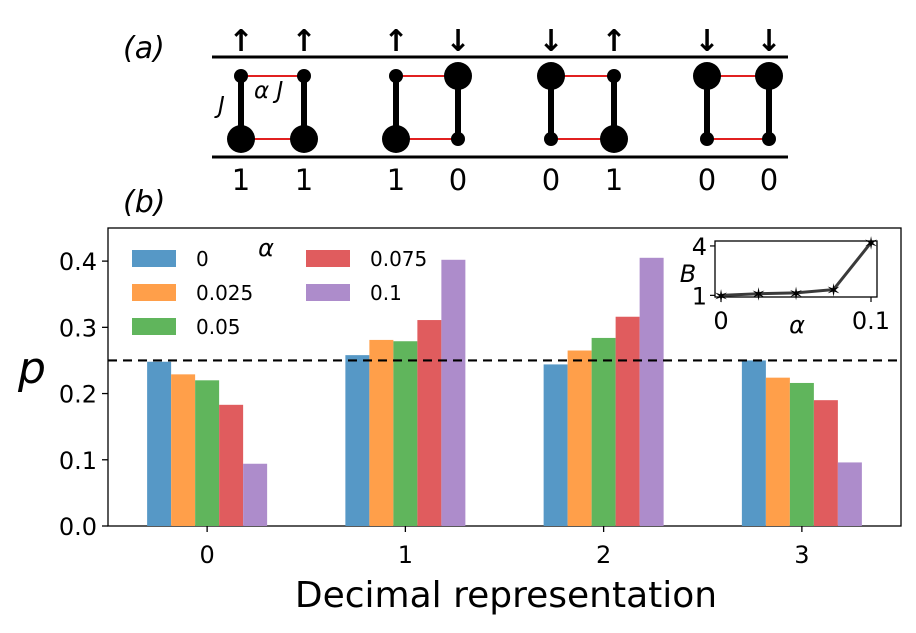  Describe the element at coordinates (218, 327) in the screenshot. I see `legend-entry: 0.05` at that location.